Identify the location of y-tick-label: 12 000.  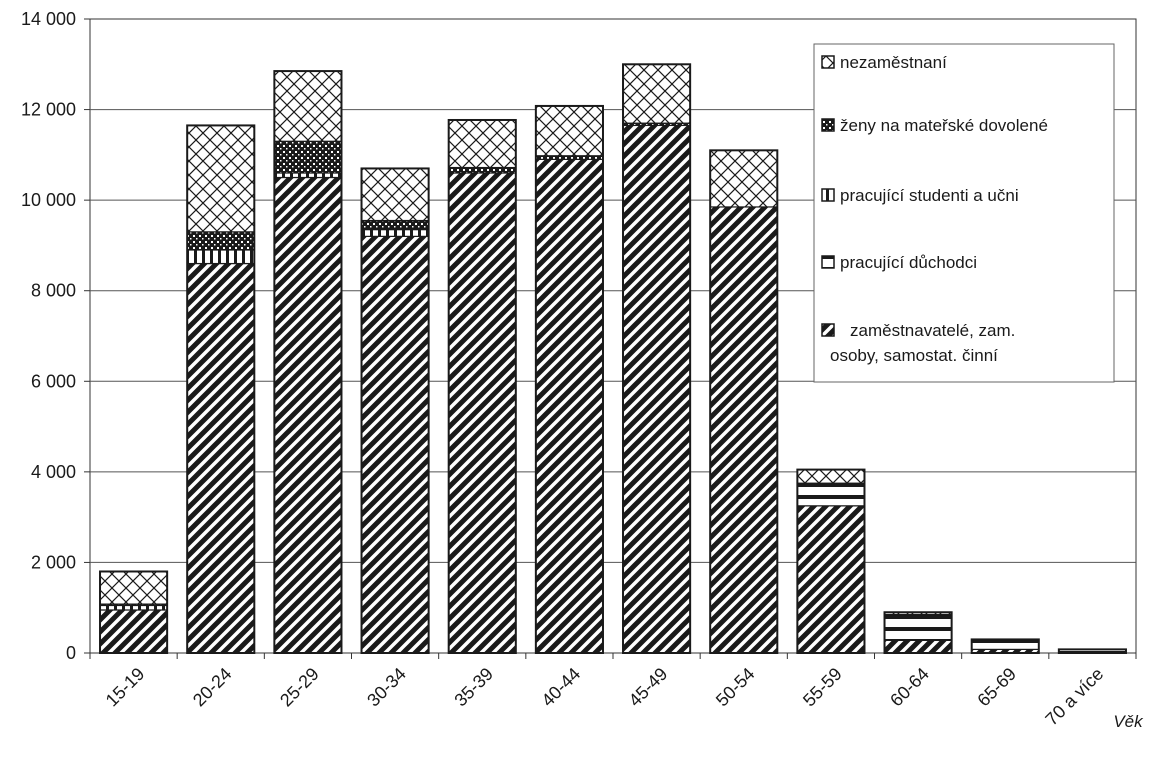
(48, 110).